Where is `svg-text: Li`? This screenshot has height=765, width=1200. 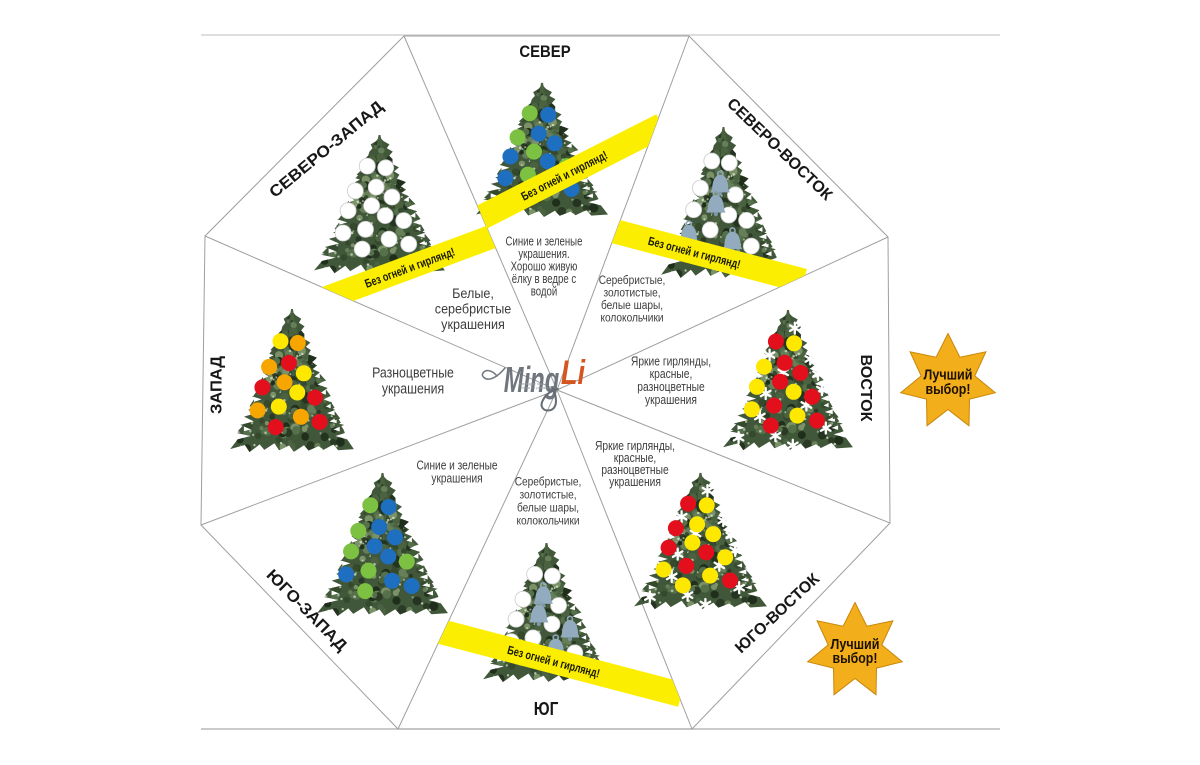 svg-text: Li is located at coordinates (573, 372).